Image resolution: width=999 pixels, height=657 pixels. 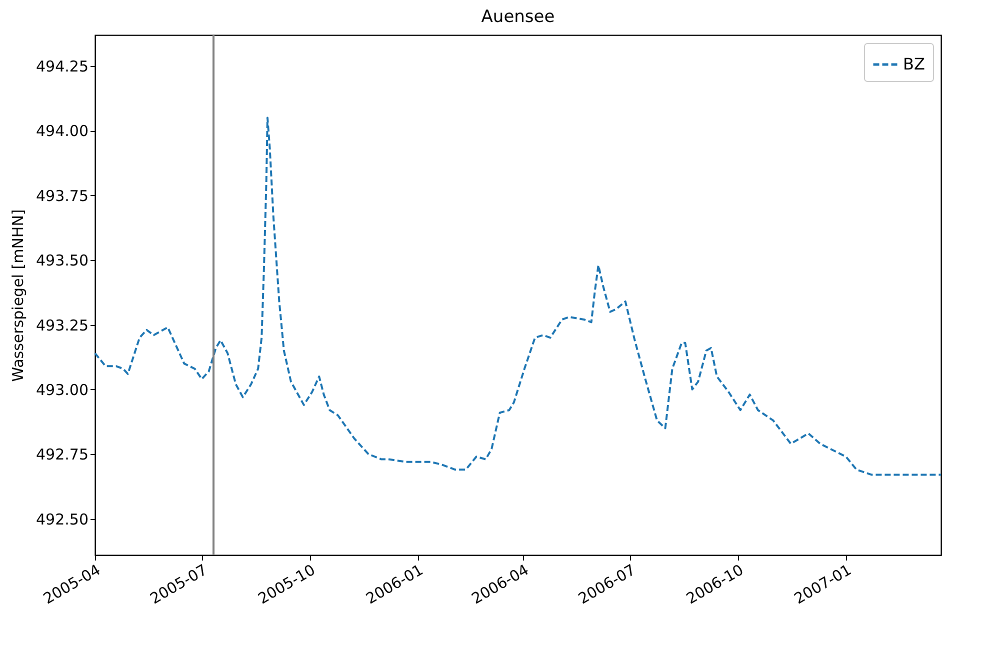 What do you see at coordinates (62, 519) in the screenshot?
I see `y-tick-label: 492.50` at bounding box center [62, 519].